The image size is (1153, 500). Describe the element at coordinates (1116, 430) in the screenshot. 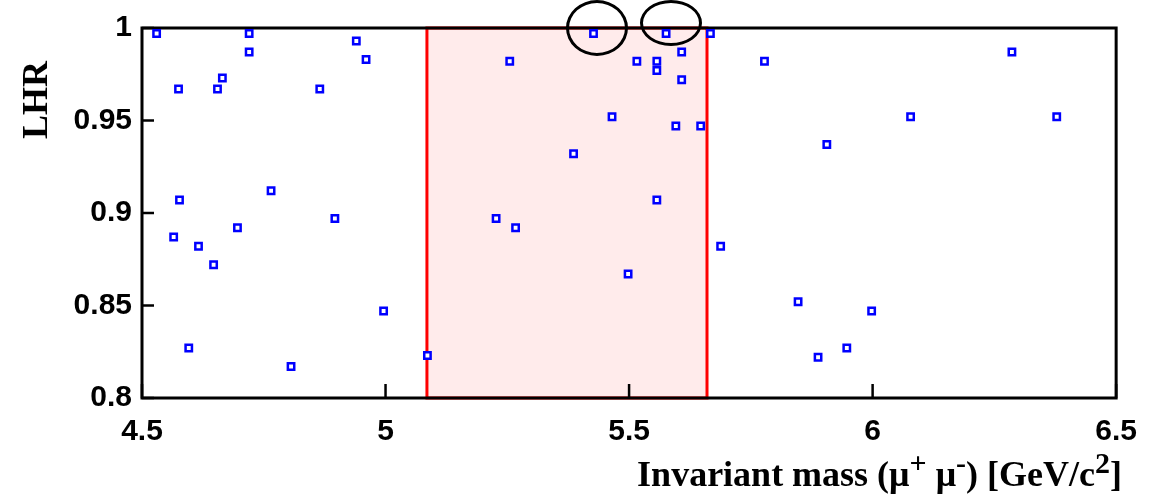

I see `x-tick-label: 6.5` at that location.